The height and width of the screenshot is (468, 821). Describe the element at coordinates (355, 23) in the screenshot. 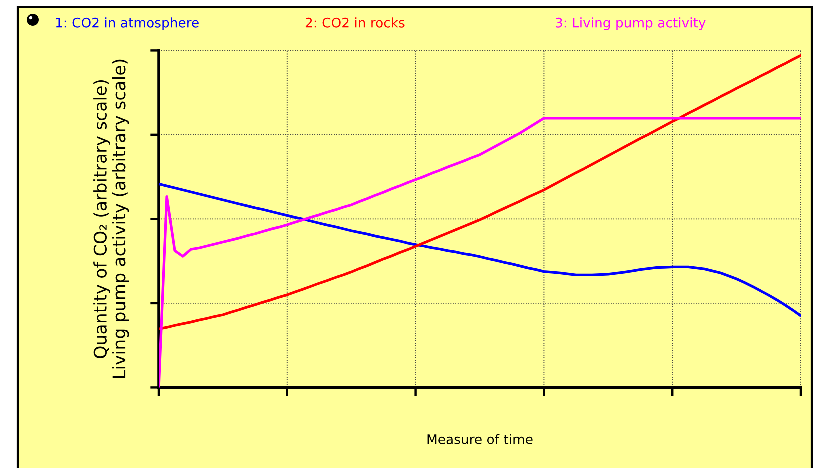

I see `text: 2: CO2 in rocks` at that location.